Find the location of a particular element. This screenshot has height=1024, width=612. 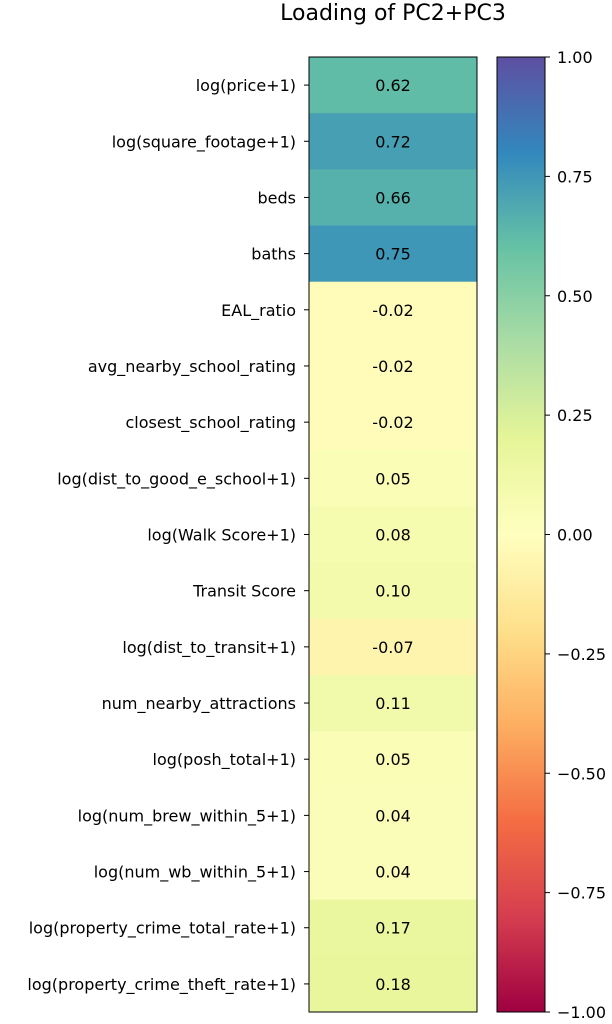

colorbar-tick-label: −0.50 is located at coordinates (581, 773).